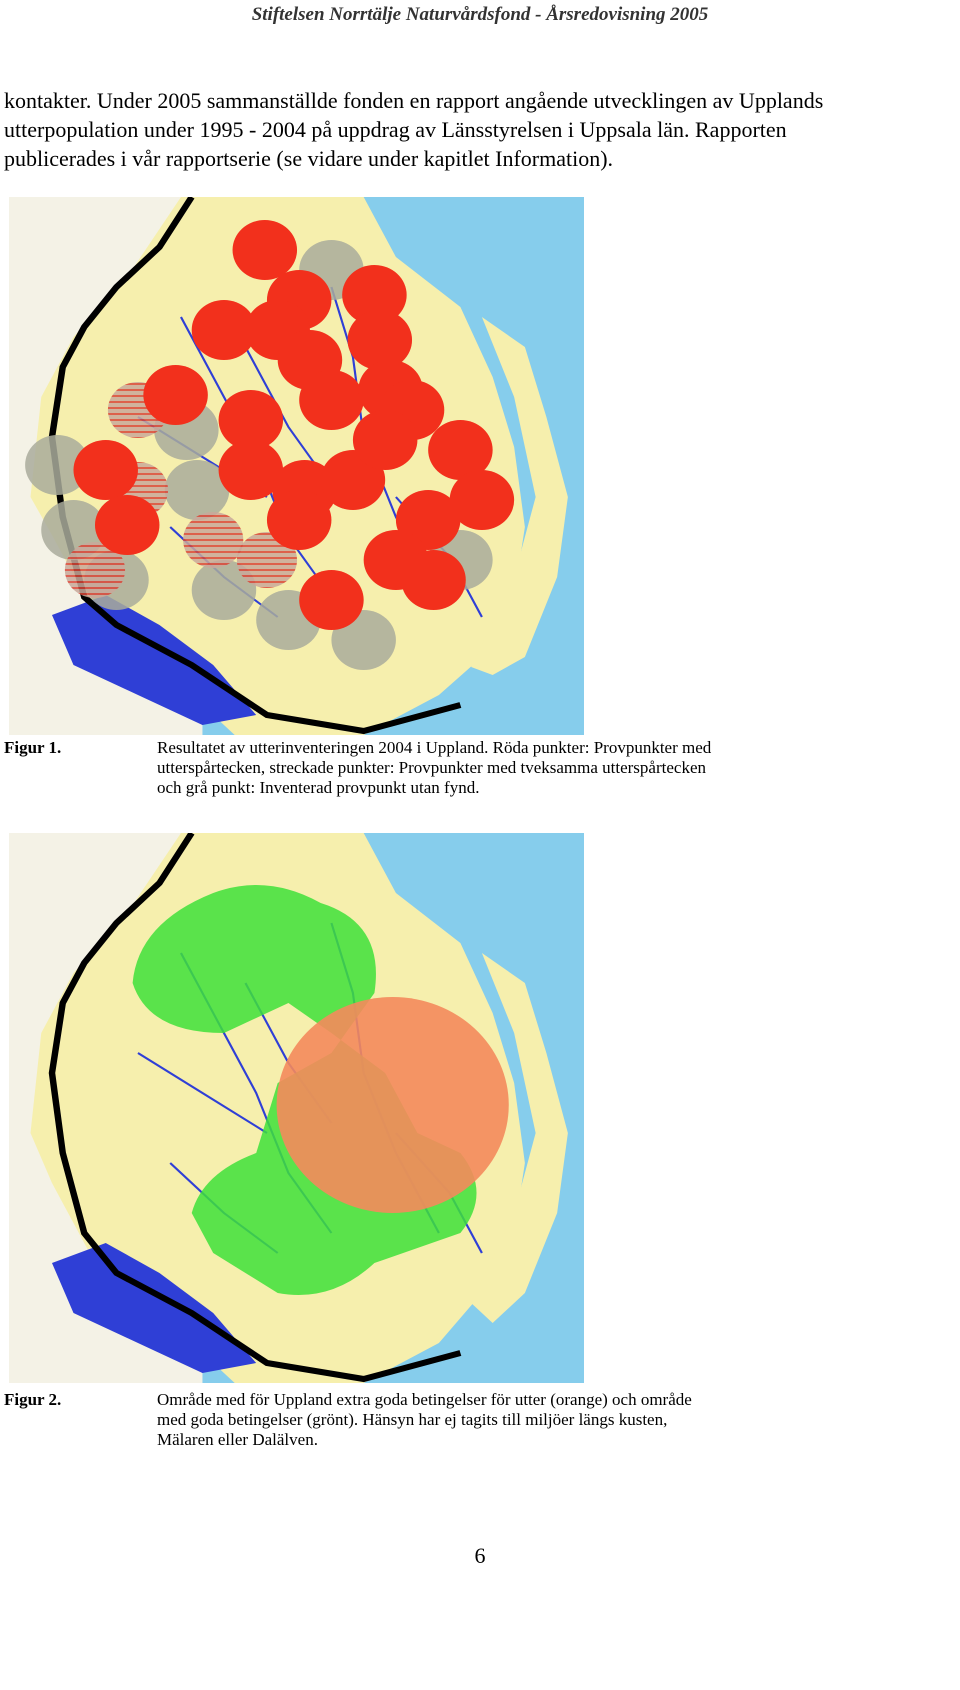 The image size is (960, 1690). What do you see at coordinates (237, 1439) in the screenshot?
I see `caption-line: Mälaren eller Dalälven.` at bounding box center [237, 1439].